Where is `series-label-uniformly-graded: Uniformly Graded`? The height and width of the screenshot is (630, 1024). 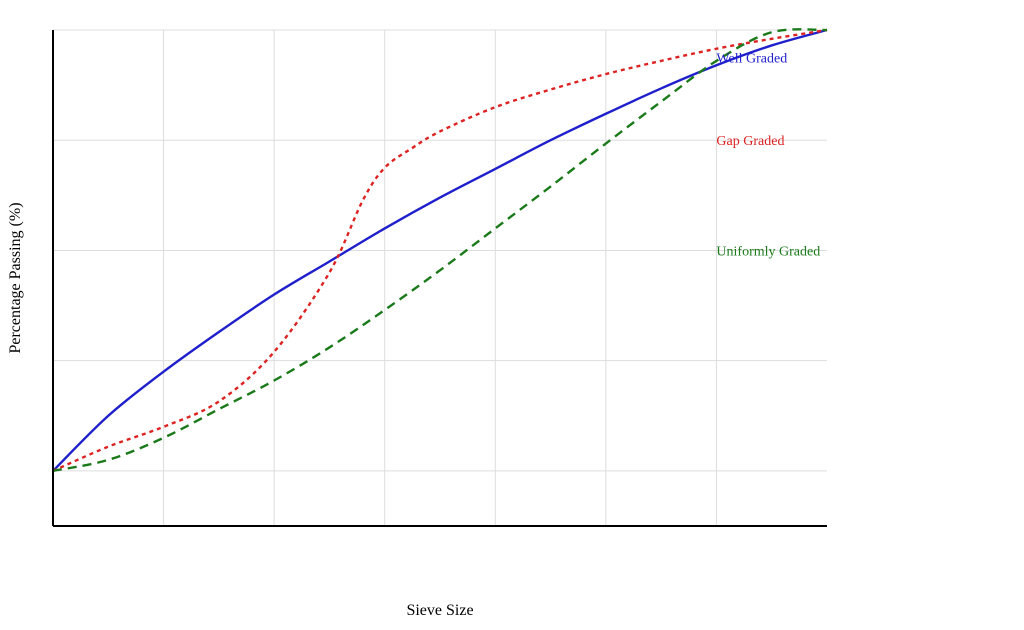
series-label-uniformly-graded: Uniformly Graded is located at coordinates (768, 251).